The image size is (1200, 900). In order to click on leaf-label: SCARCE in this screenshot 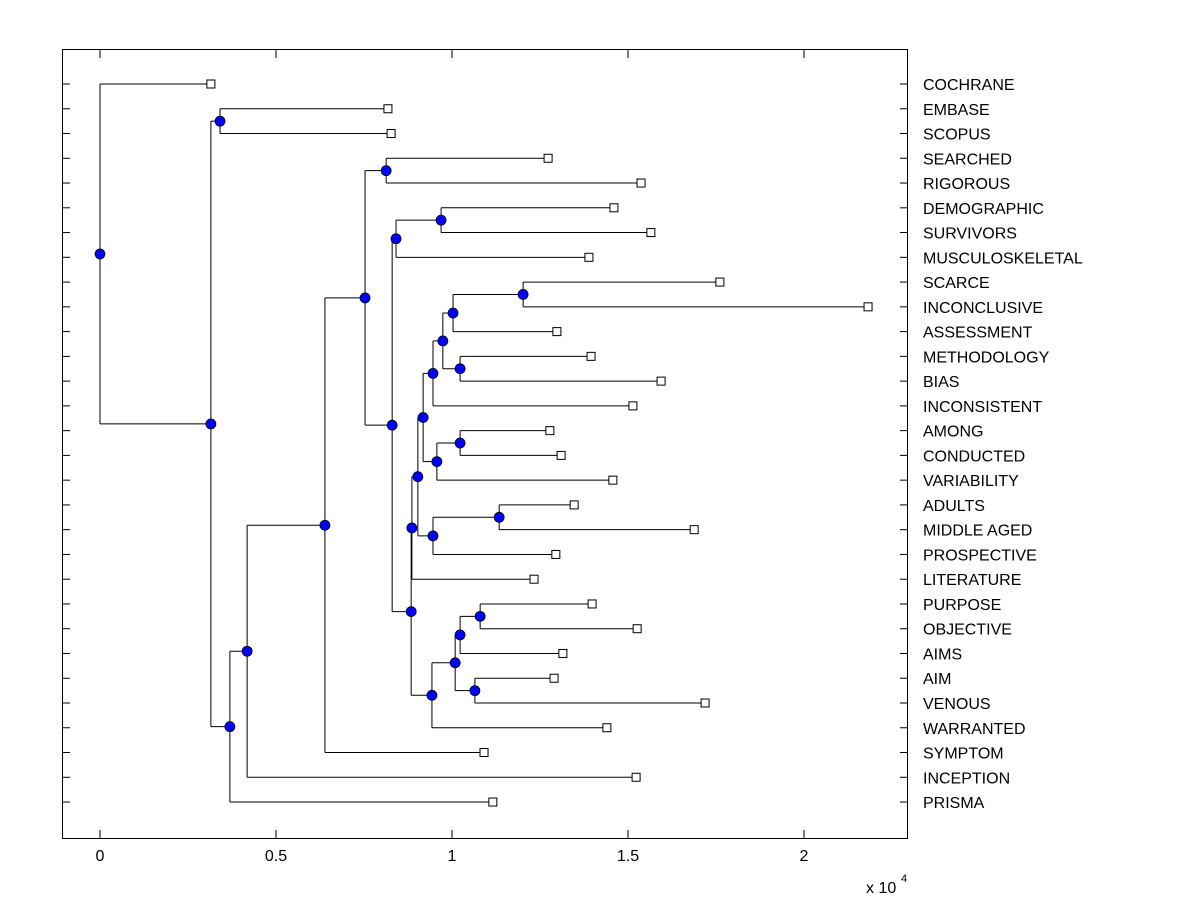, I will do `click(956, 283)`.